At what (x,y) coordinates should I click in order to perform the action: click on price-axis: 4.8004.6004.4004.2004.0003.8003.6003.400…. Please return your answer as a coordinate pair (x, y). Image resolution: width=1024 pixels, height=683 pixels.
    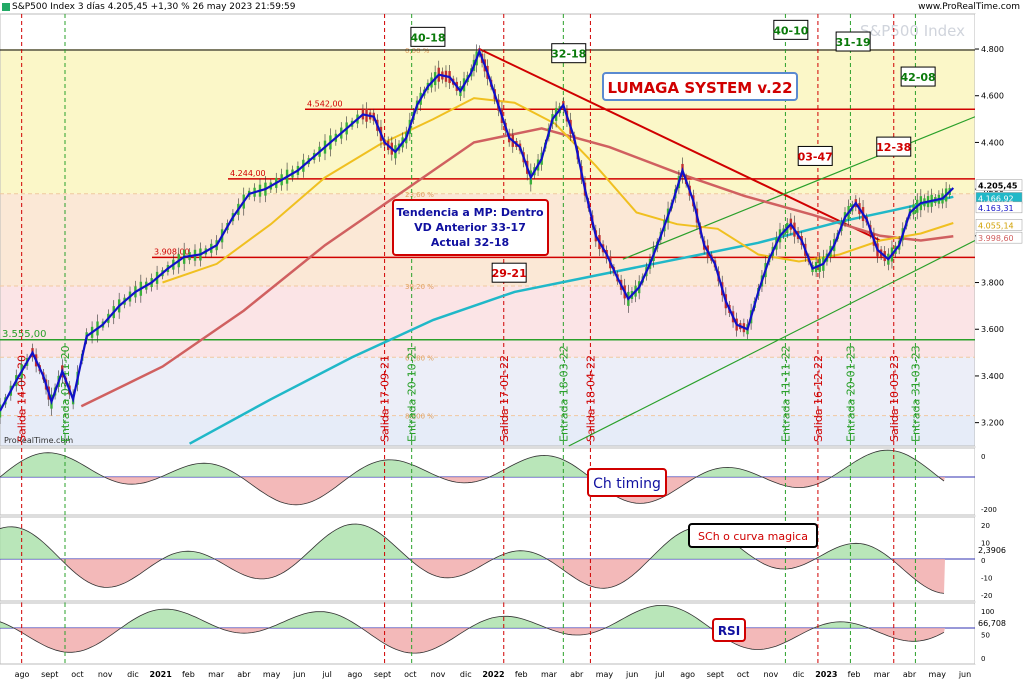
    Looking at the image, I should click on (999, 230).